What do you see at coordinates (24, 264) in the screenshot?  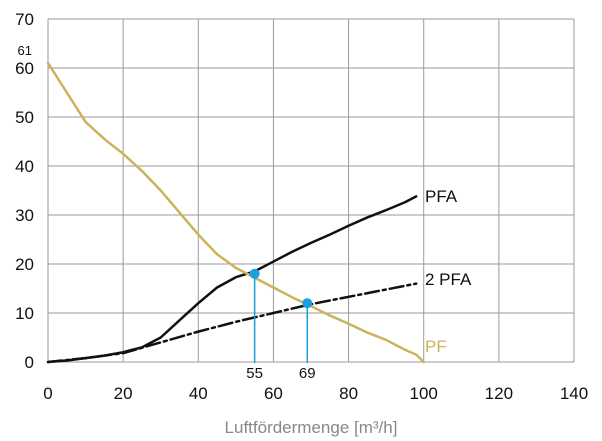 I see `y-tick-label: 20` at bounding box center [24, 264].